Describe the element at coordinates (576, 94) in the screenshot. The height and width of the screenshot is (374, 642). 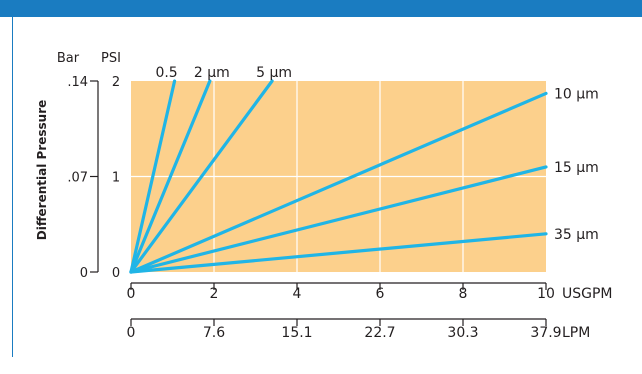
I see `series-label: 10 µm` at that location.